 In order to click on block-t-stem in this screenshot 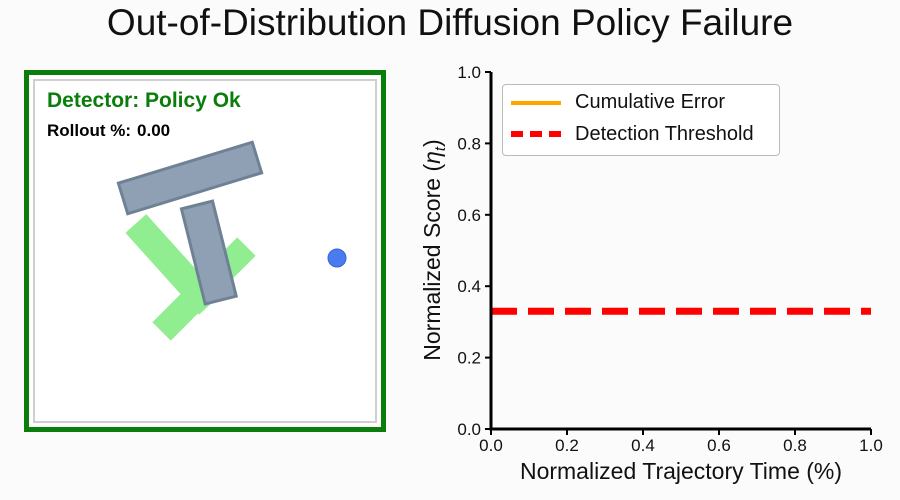, I will do `click(209, 252)`.